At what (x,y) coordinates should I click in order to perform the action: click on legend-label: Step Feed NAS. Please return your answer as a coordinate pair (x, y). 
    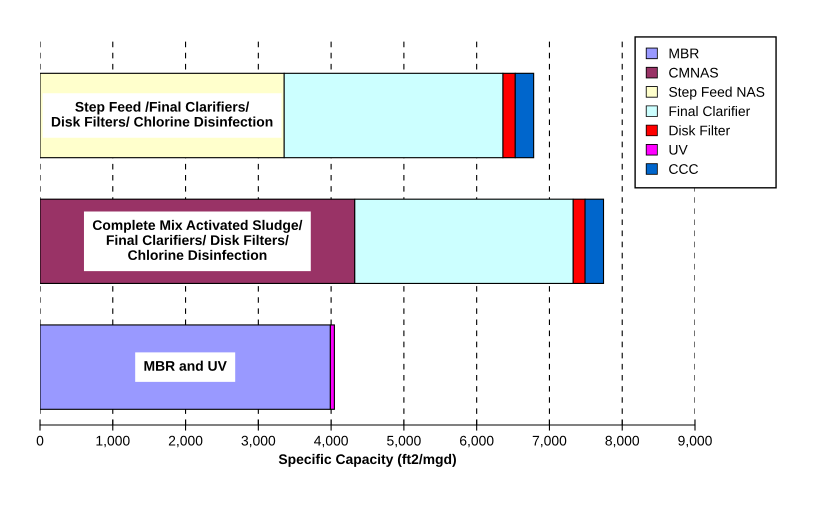
    Looking at the image, I should click on (716, 93).